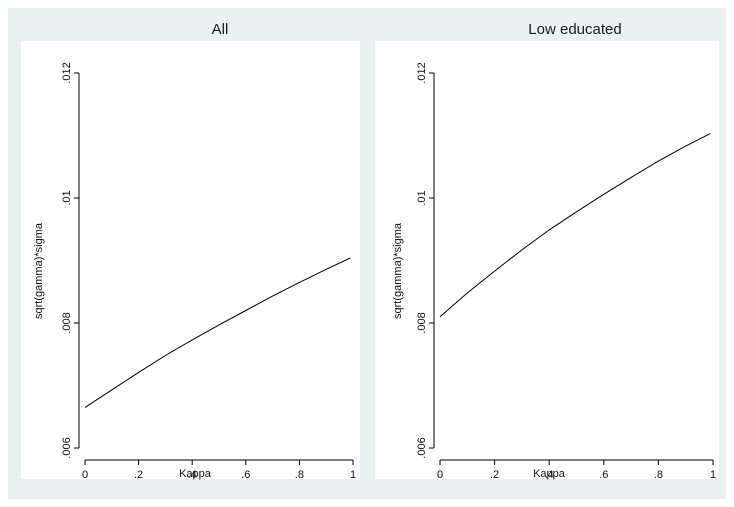  Describe the element at coordinates (422, 197) in the screenshot. I see `panel-low-educated-y-tick-label: .01` at that location.